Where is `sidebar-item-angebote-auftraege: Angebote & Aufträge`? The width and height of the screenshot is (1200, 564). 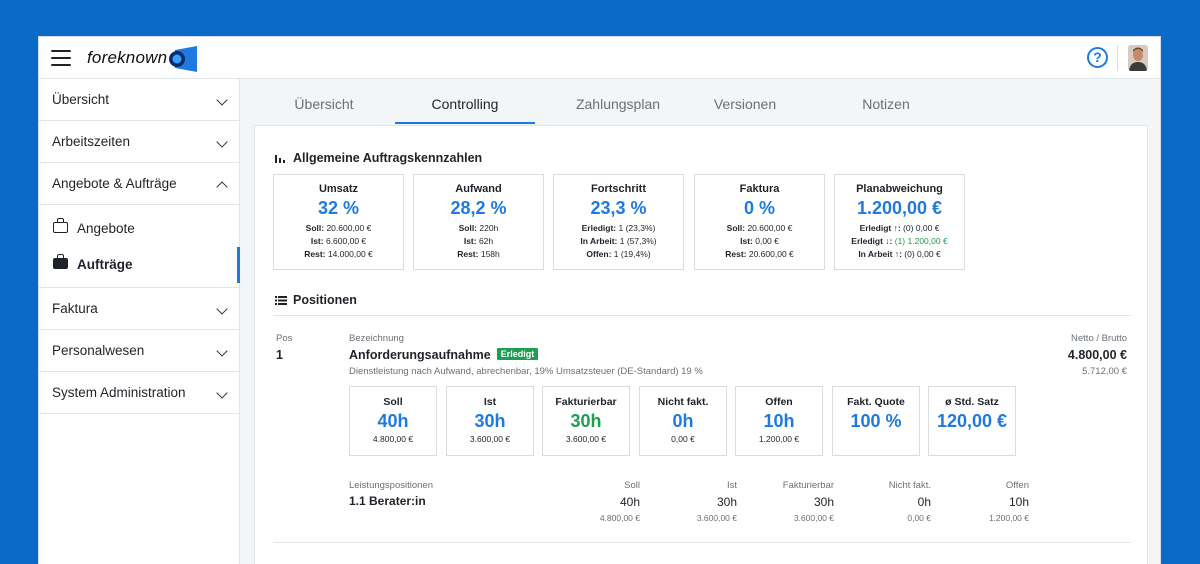
sidebar-item-angebote-auftraege: Angebote & Aufträge is located at coordinates (139, 184).